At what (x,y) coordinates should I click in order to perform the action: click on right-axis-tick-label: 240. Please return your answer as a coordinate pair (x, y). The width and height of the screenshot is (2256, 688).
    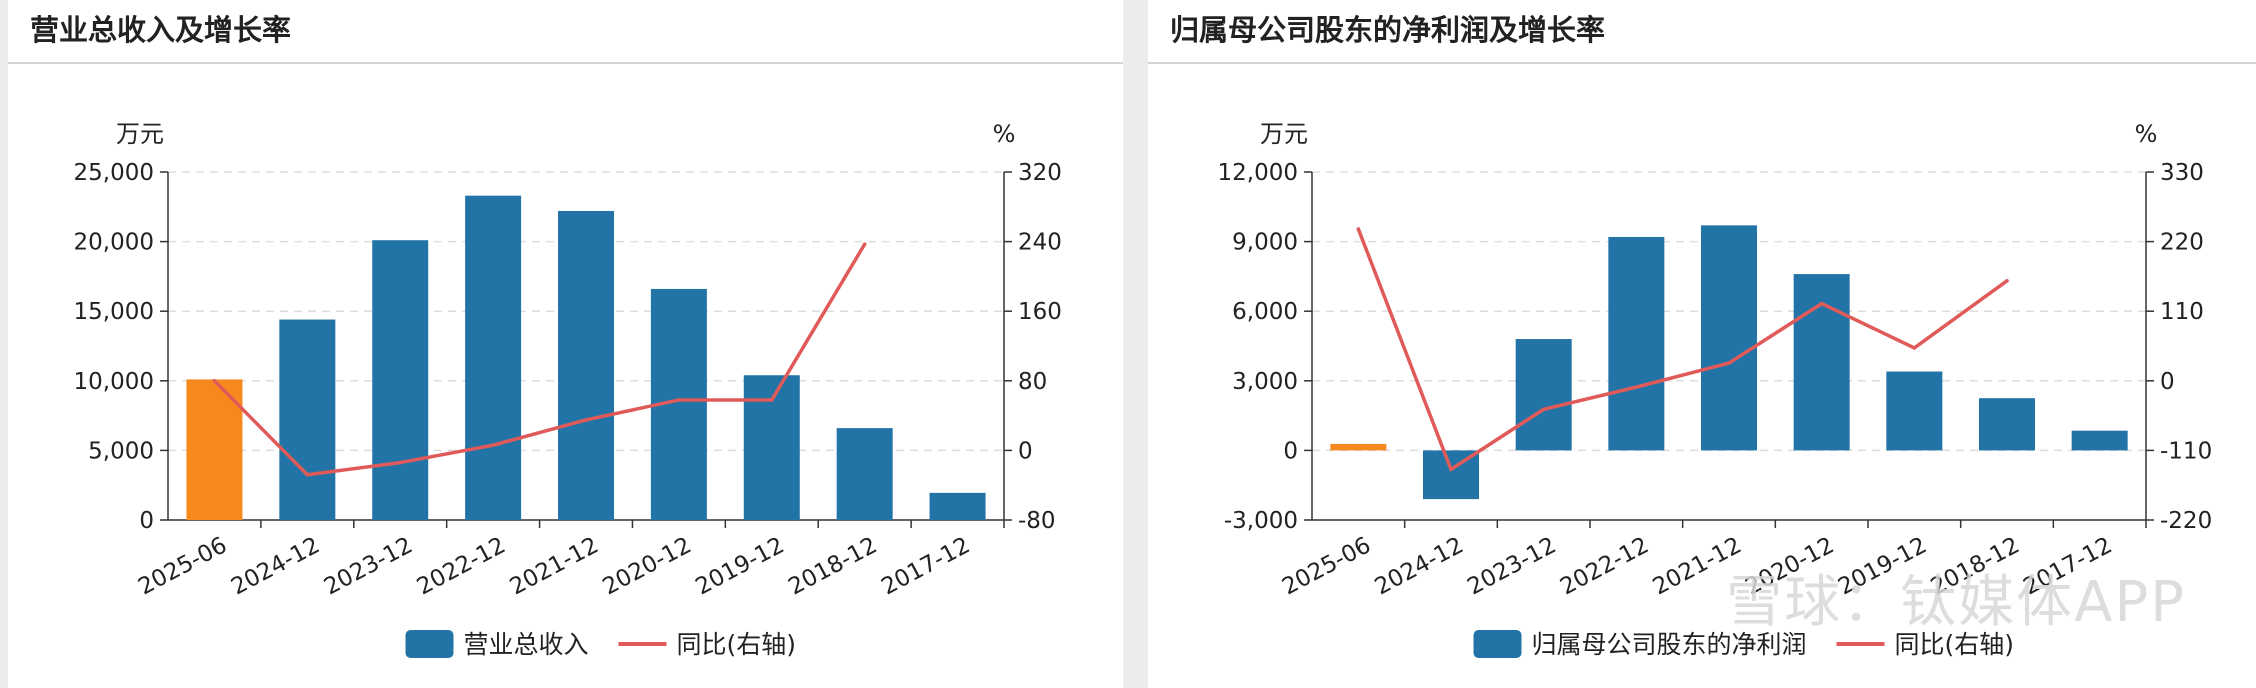
    Looking at the image, I should click on (1040, 243).